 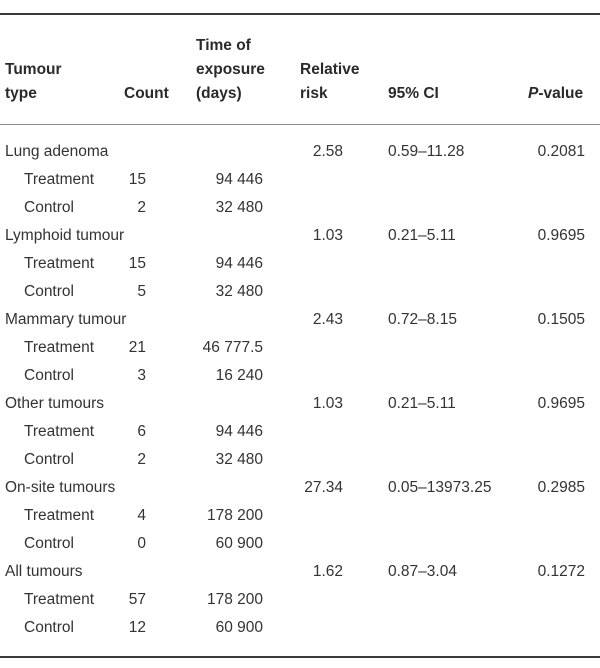 I want to click on header-time: Time of exposure (days), so click(x=230, y=70).